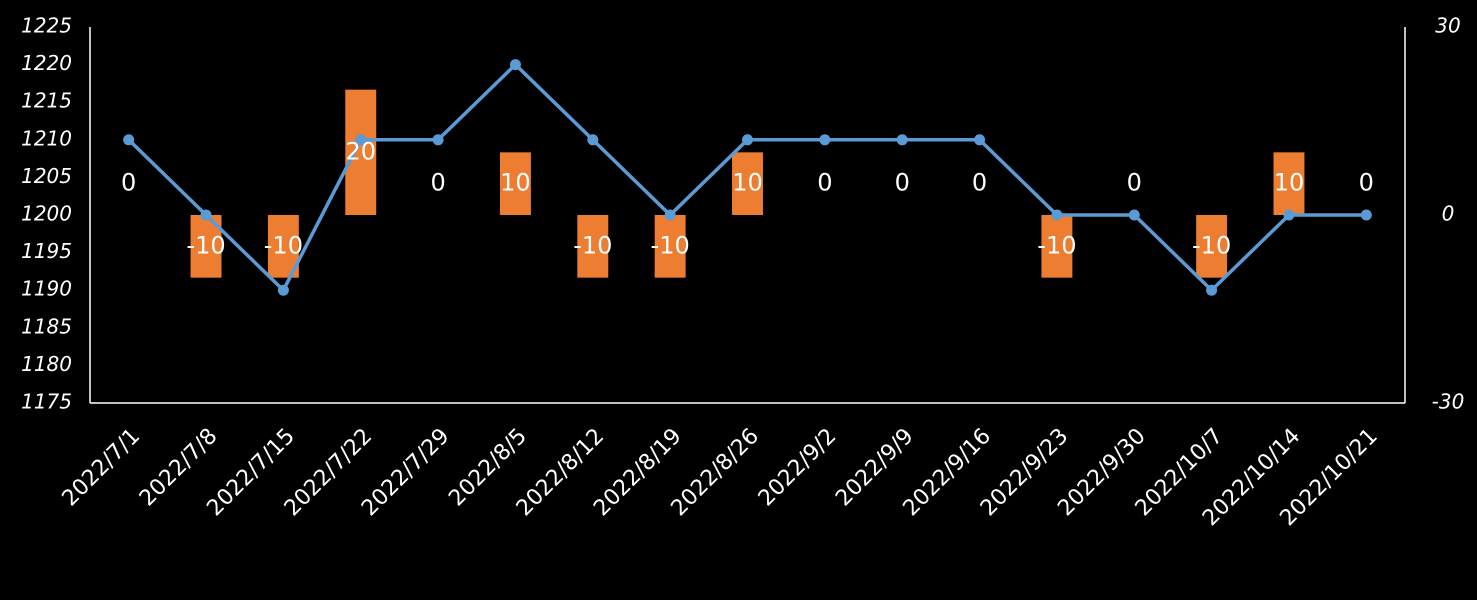 Image resolution: width=1477 pixels, height=600 pixels. What do you see at coordinates (46, 289) in the screenshot?
I see `y-tick-label: 1190` at bounding box center [46, 289].